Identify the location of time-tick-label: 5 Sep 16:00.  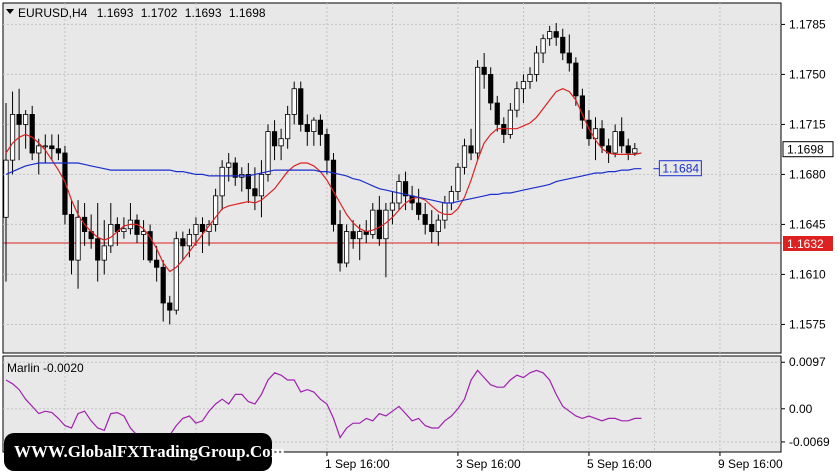
(619, 464).